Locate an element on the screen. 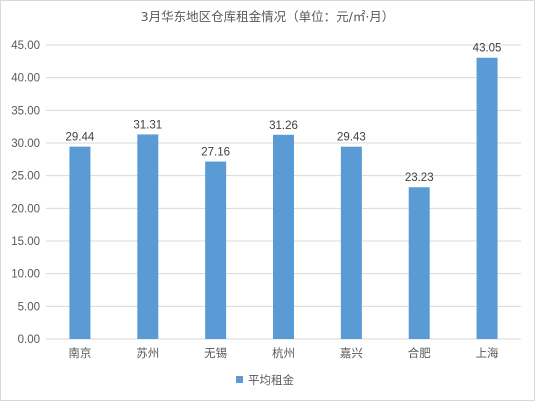 The image size is (535, 401). y-tick-label: 0.00 is located at coordinates (29, 340).